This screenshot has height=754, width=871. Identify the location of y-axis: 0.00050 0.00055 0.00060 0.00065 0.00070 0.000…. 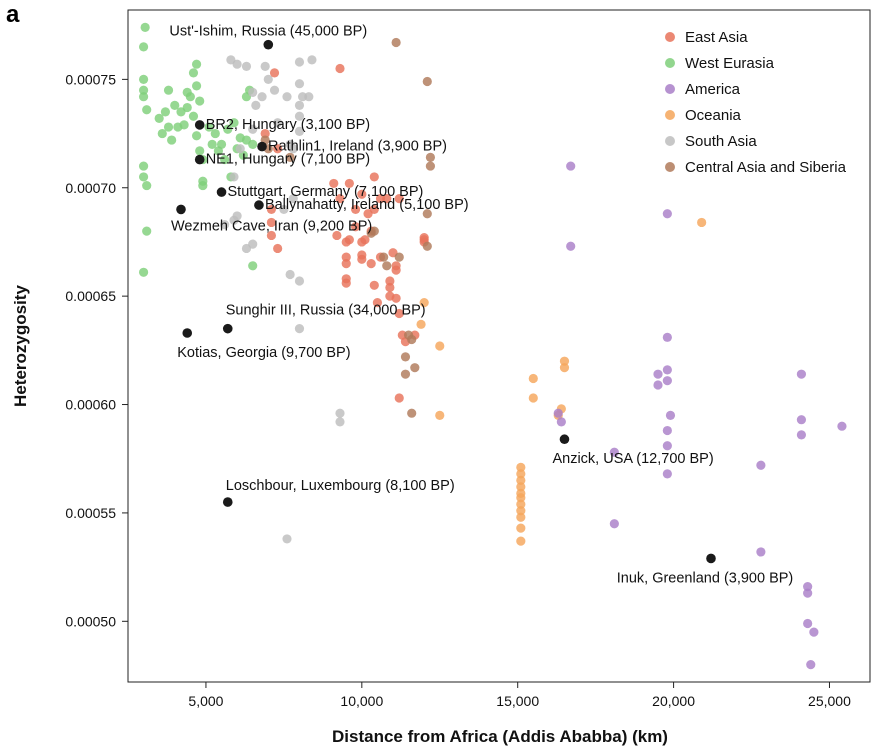
(96, 350).